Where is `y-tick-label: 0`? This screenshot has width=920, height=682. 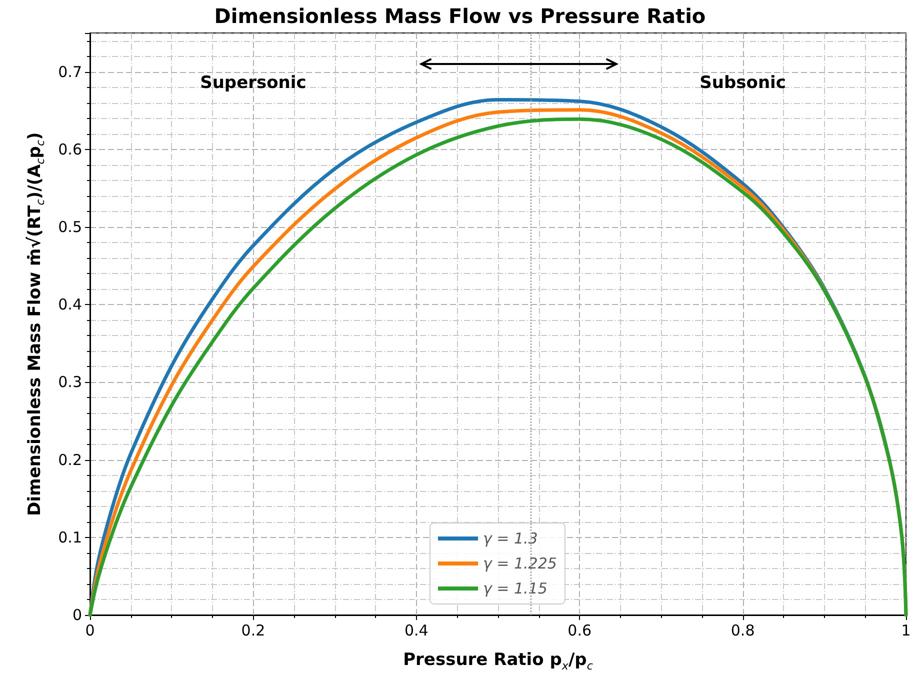
y-tick-label: 0 is located at coordinates (77, 615).